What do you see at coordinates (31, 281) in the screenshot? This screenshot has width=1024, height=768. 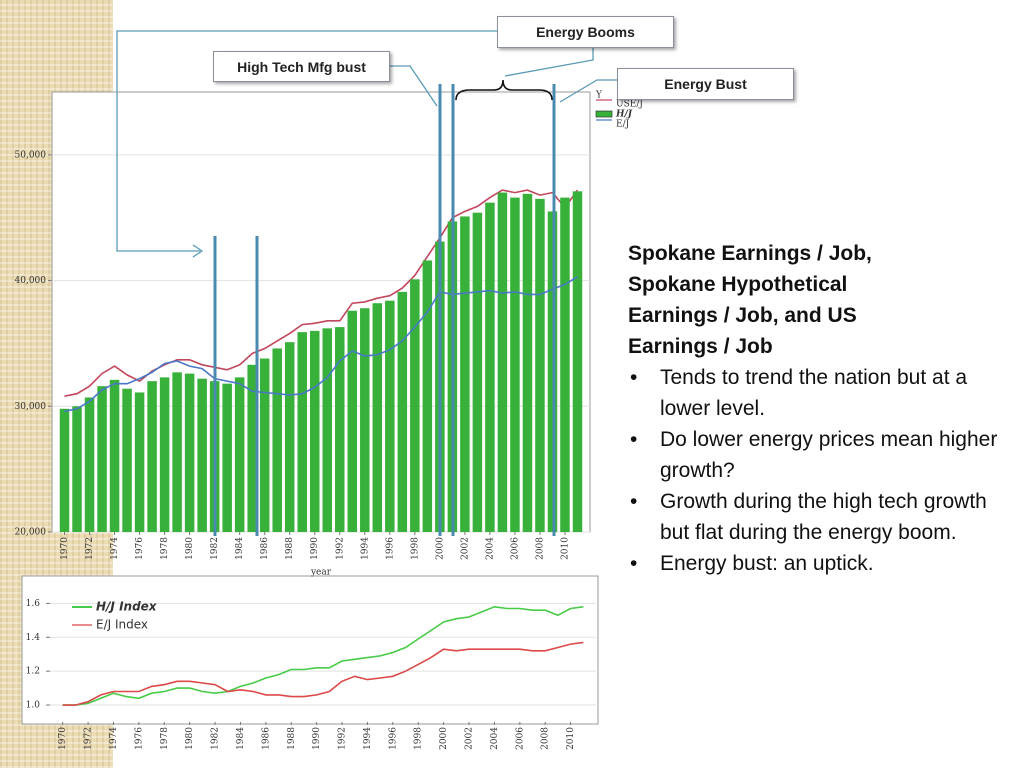 I see `y-tick-label: 40,000` at bounding box center [31, 281].